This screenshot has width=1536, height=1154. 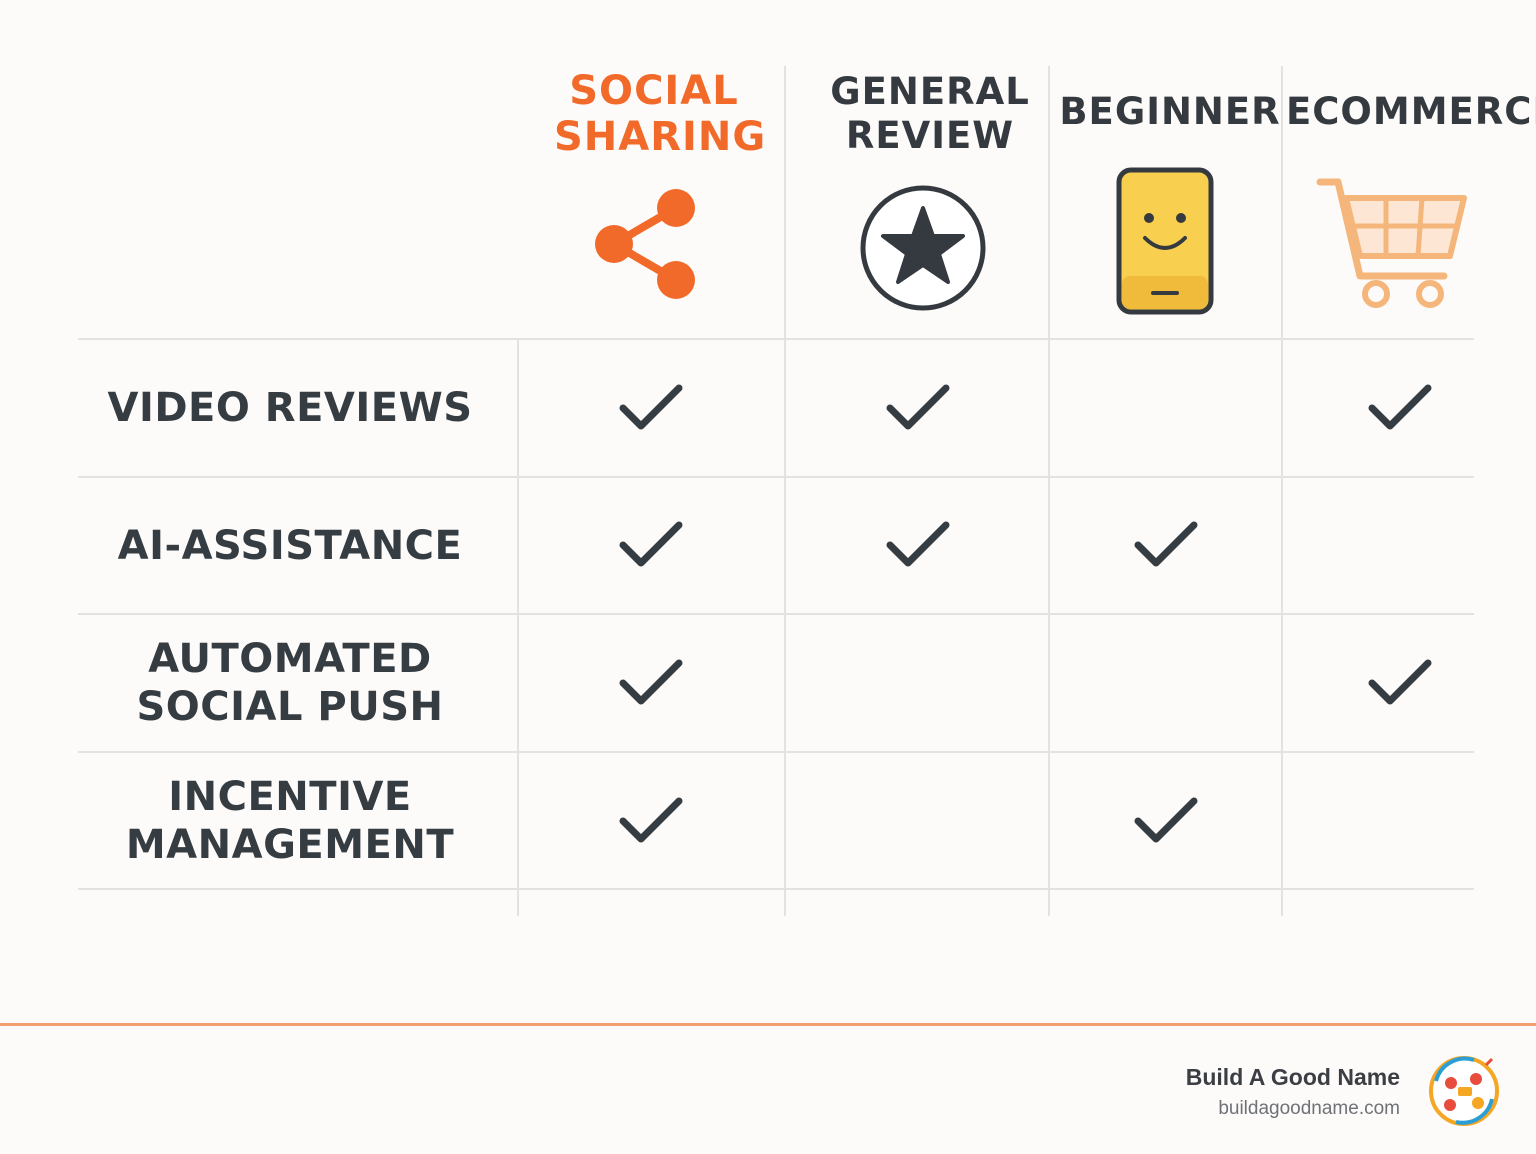 What do you see at coordinates (290, 545) in the screenshot?
I see `row-label-ai-assistance: AI-ASSISTANCE` at bounding box center [290, 545].